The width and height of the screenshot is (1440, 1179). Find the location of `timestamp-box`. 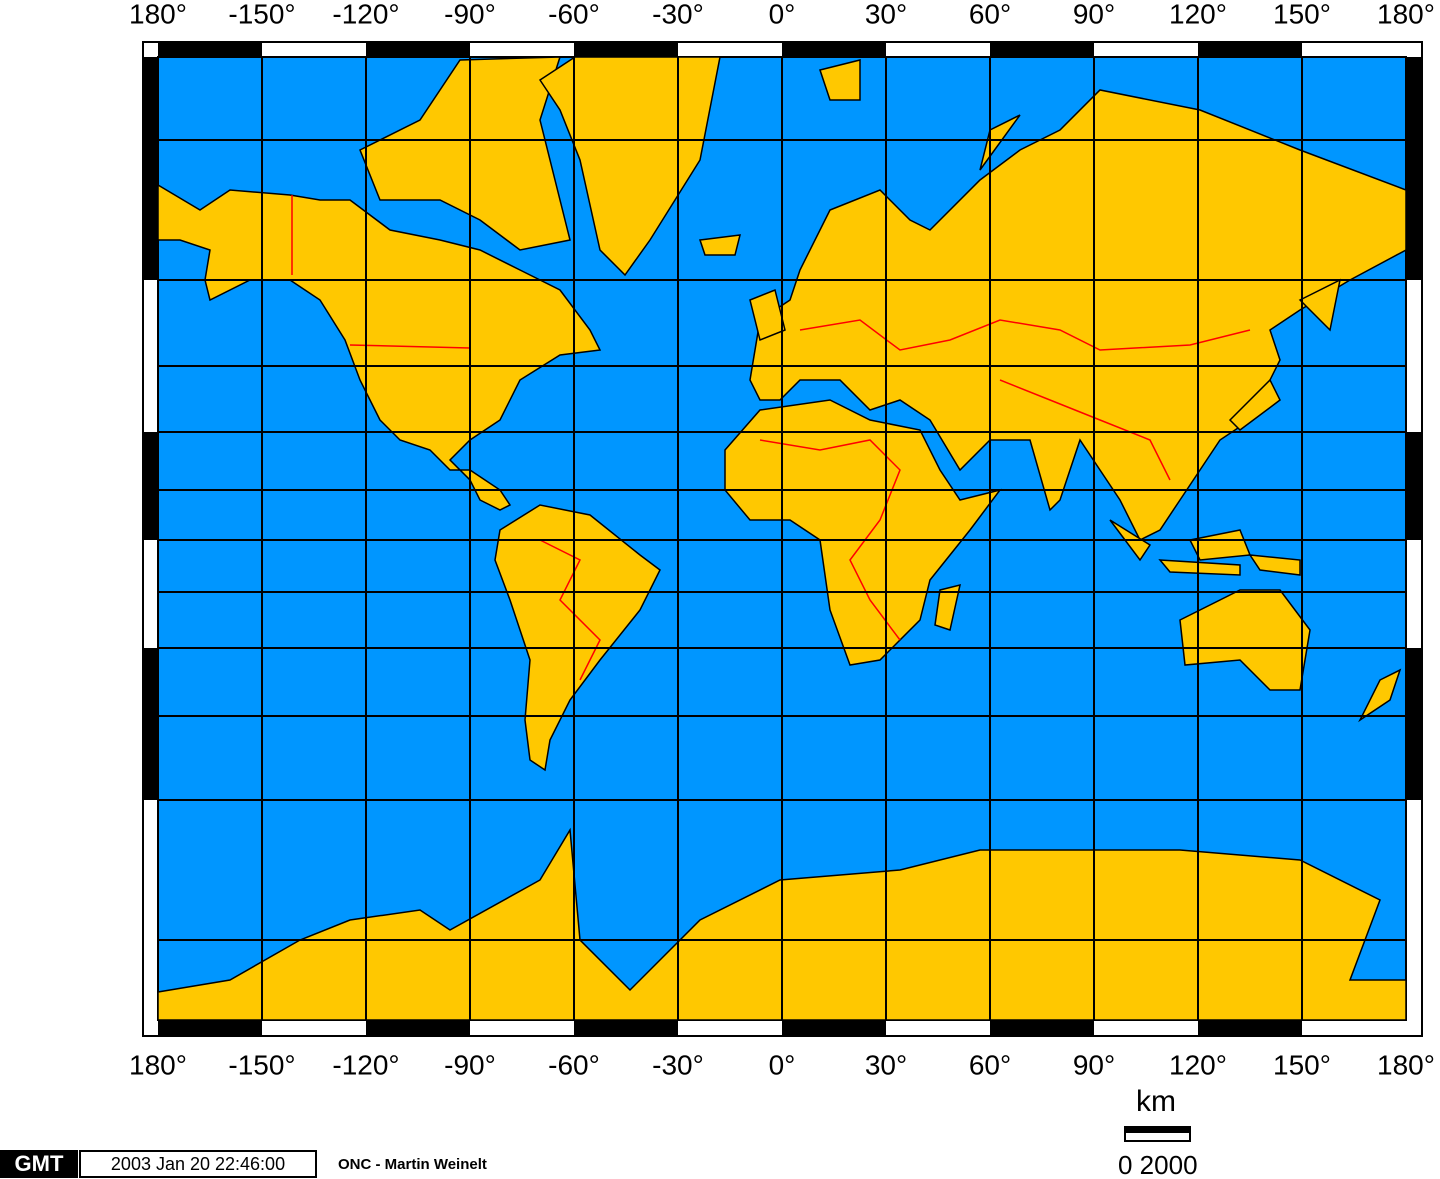

timestamp-box is located at coordinates (198, 1164).